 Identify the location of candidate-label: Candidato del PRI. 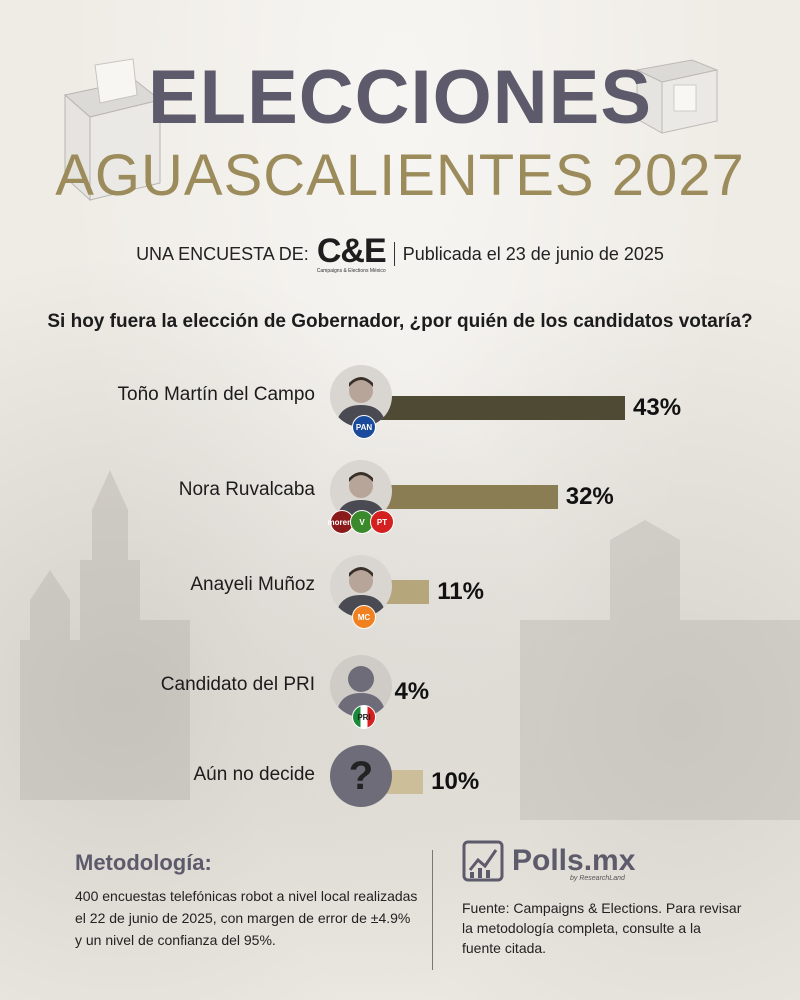
(237, 684).